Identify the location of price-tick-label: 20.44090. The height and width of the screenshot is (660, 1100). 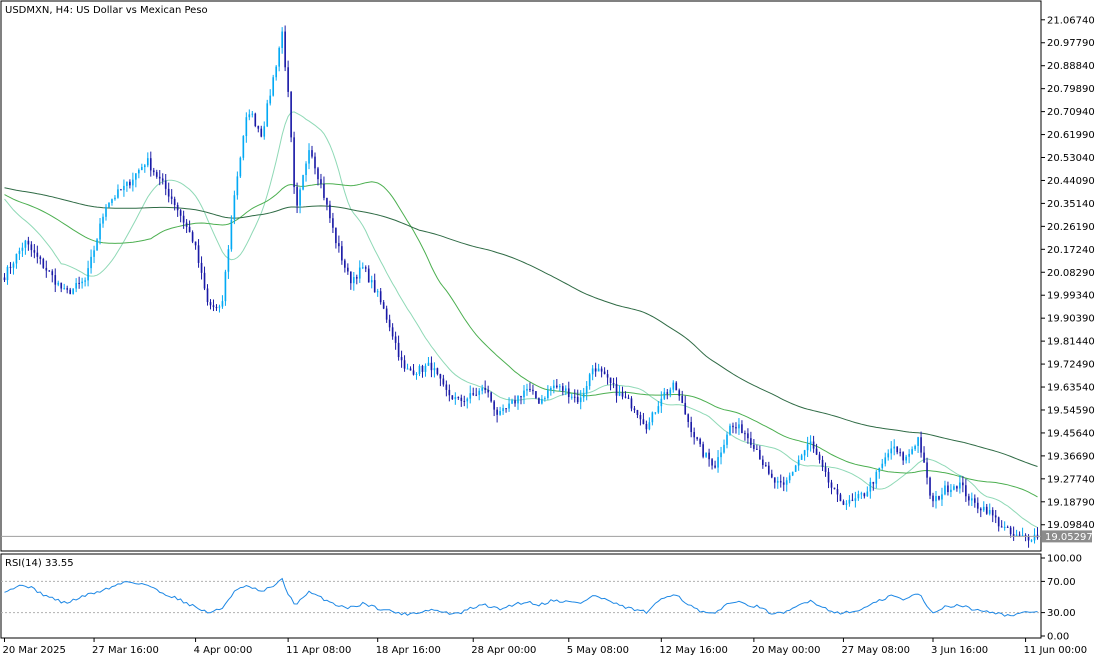
(1071, 181).